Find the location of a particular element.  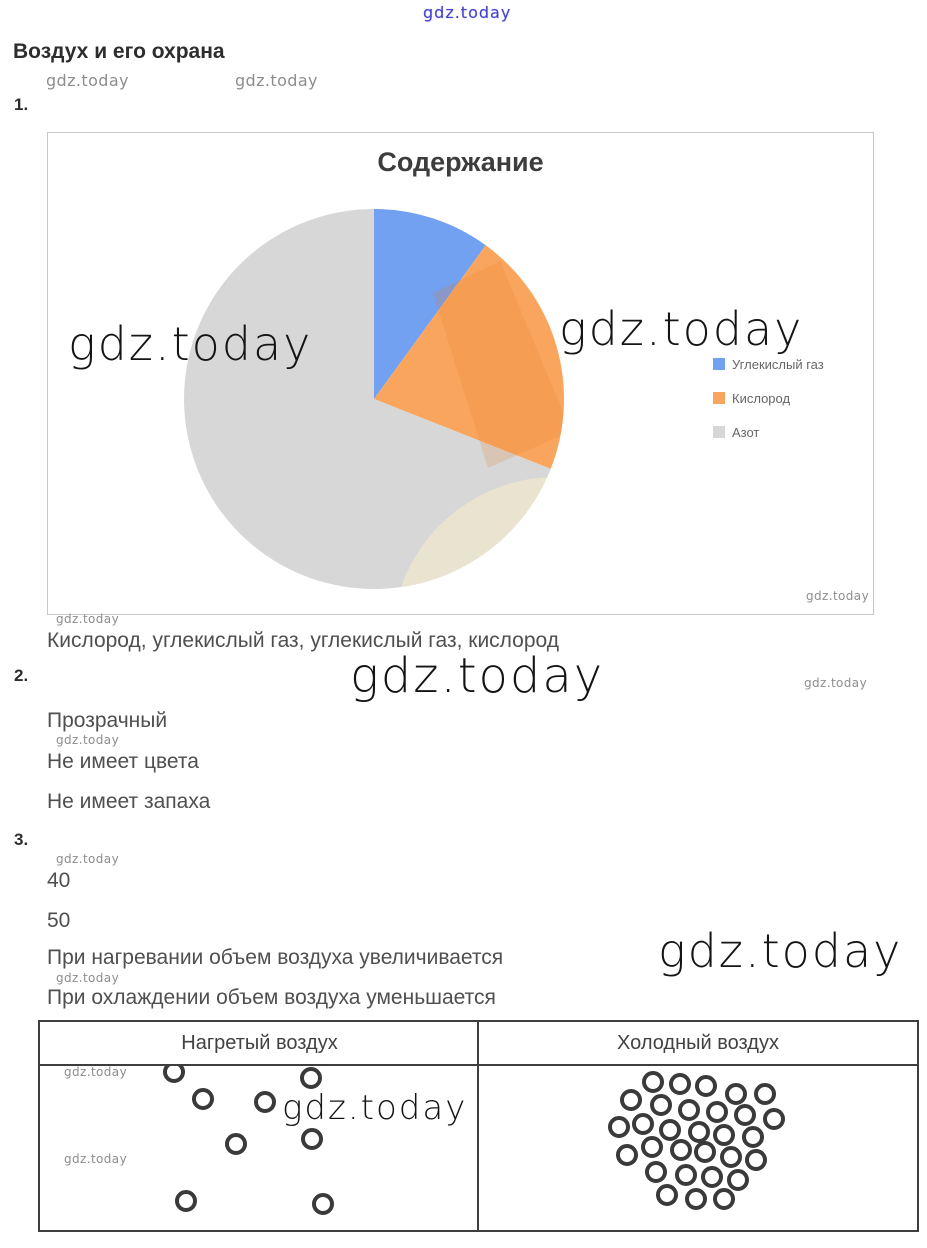

pie-slices is located at coordinates (374, 399).